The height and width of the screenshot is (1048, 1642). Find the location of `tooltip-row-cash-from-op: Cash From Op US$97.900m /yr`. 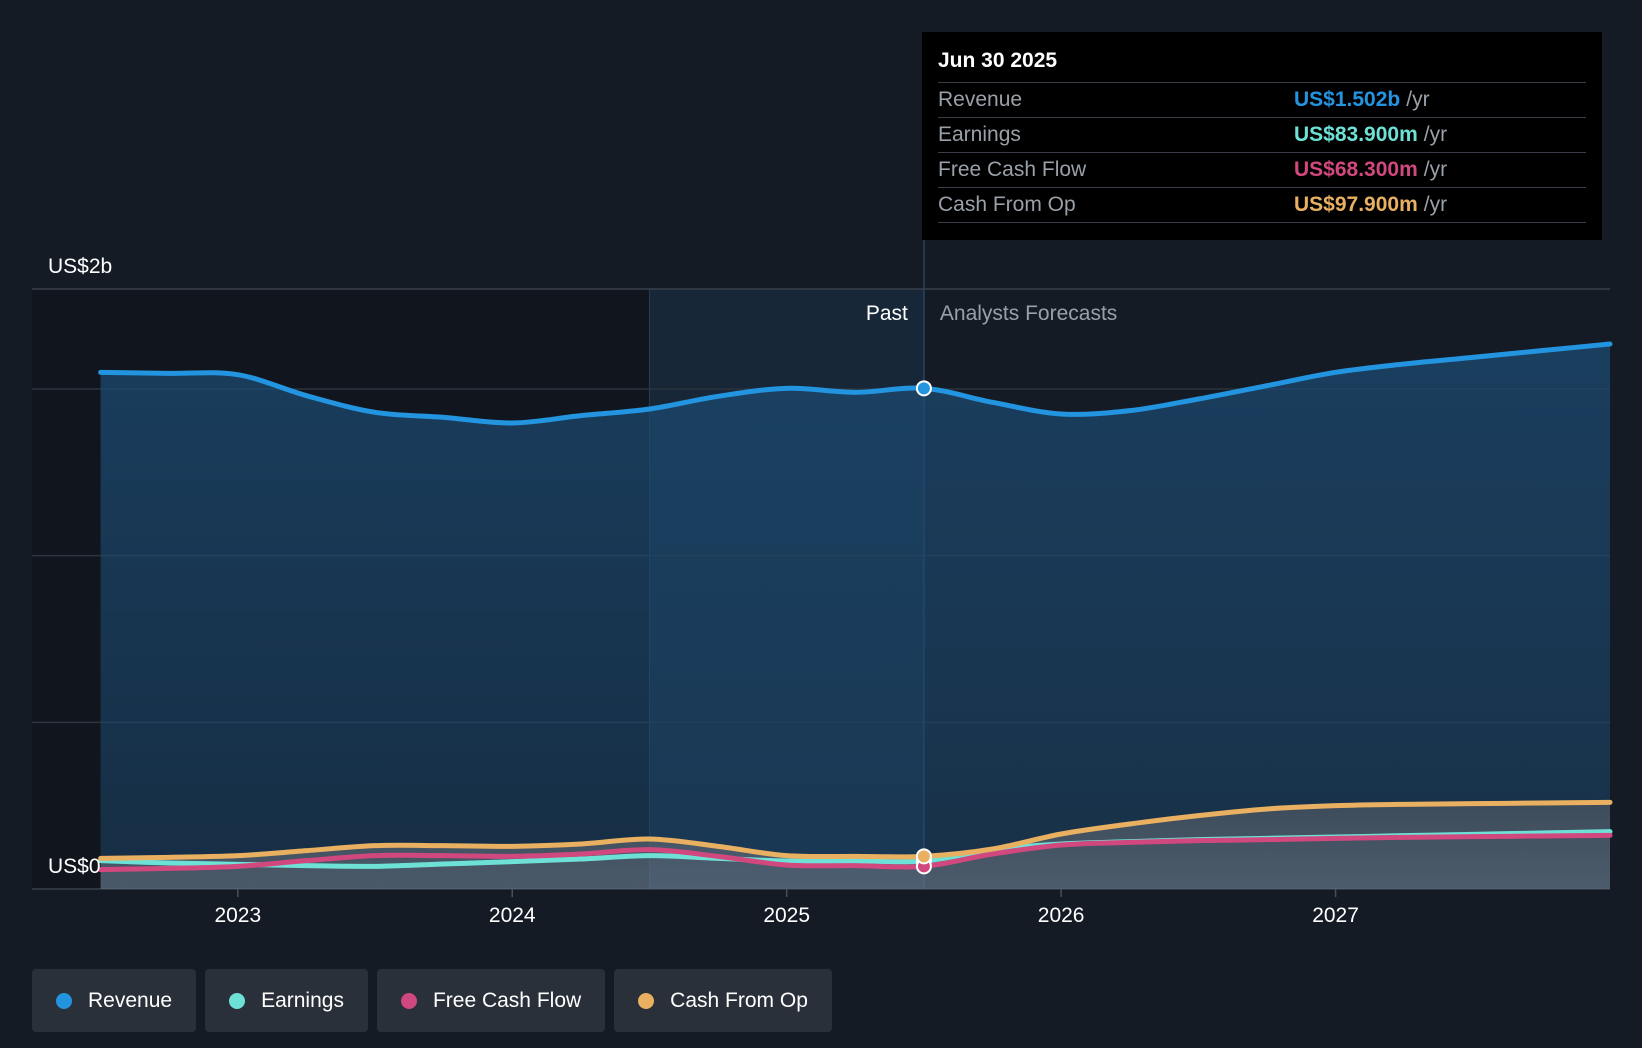

tooltip-row-cash-from-op: Cash From Op US$97.900m /yr is located at coordinates (1262, 205).